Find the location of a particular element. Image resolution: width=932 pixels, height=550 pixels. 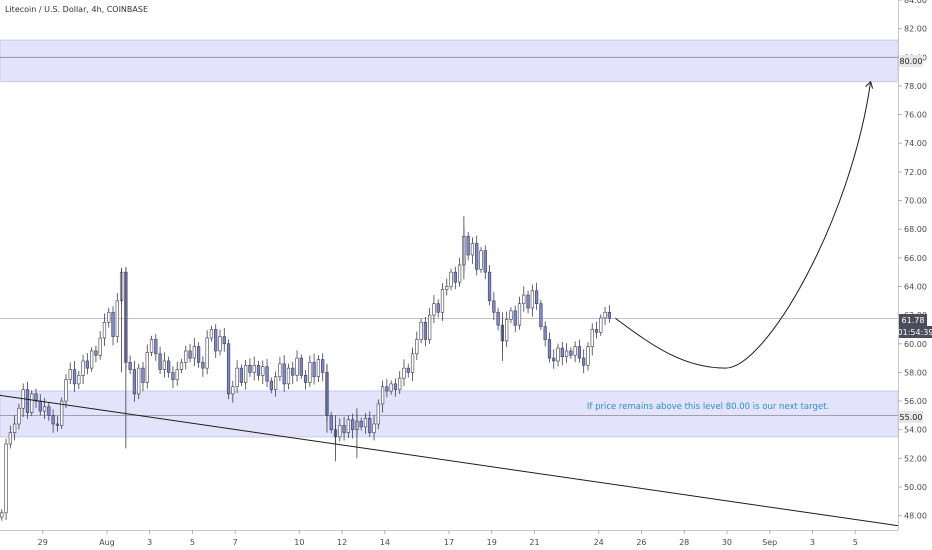

price-tick-label: 56.00 is located at coordinates (915, 401).